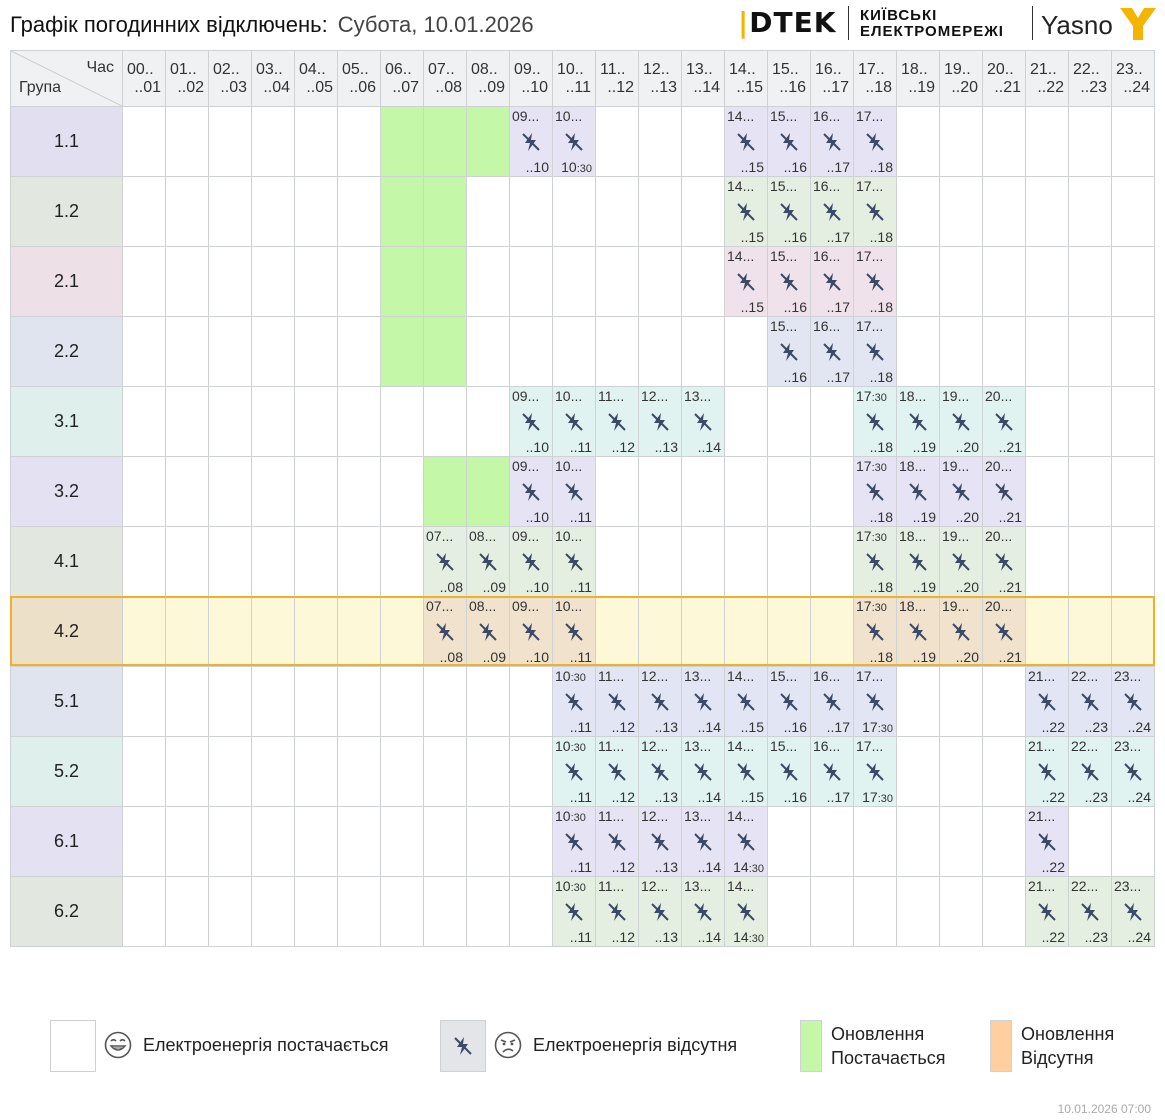  What do you see at coordinates (792, 87) in the screenshot?
I see `hour-end-label: ..16` at bounding box center [792, 87].